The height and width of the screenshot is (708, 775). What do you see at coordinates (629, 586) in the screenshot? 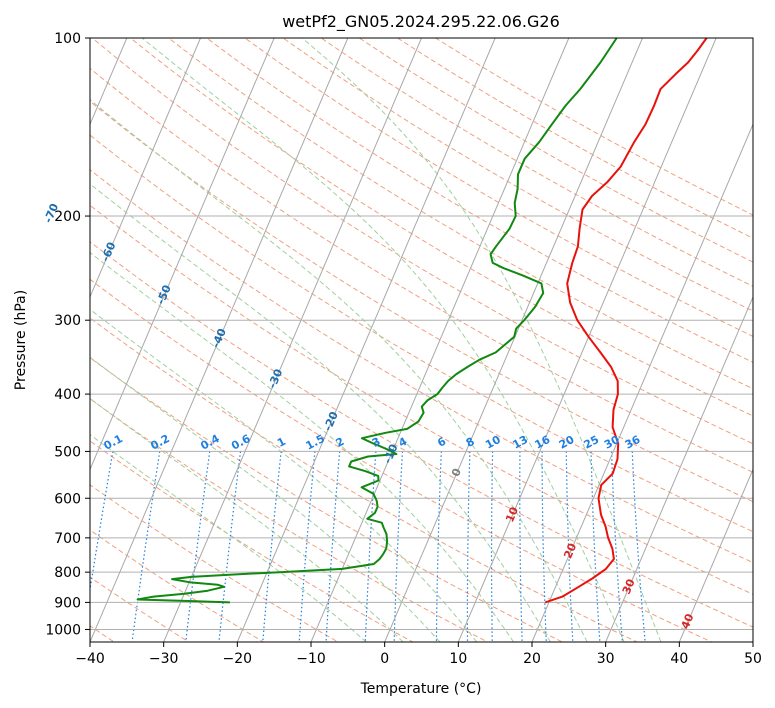
I see `isotherm-label: 30` at bounding box center [629, 586].